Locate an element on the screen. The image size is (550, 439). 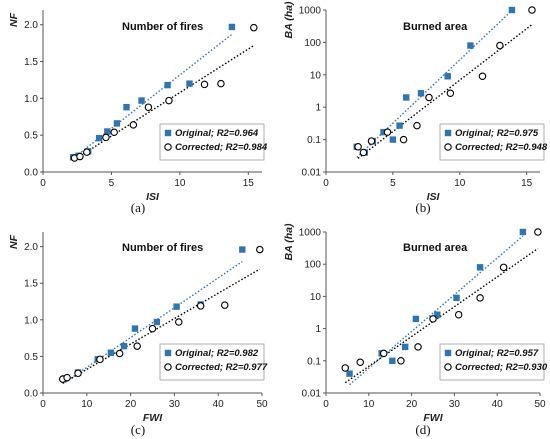
legend: Original; R2=0.982 Corrected; R2=0.977 is located at coordinates (213, 362).